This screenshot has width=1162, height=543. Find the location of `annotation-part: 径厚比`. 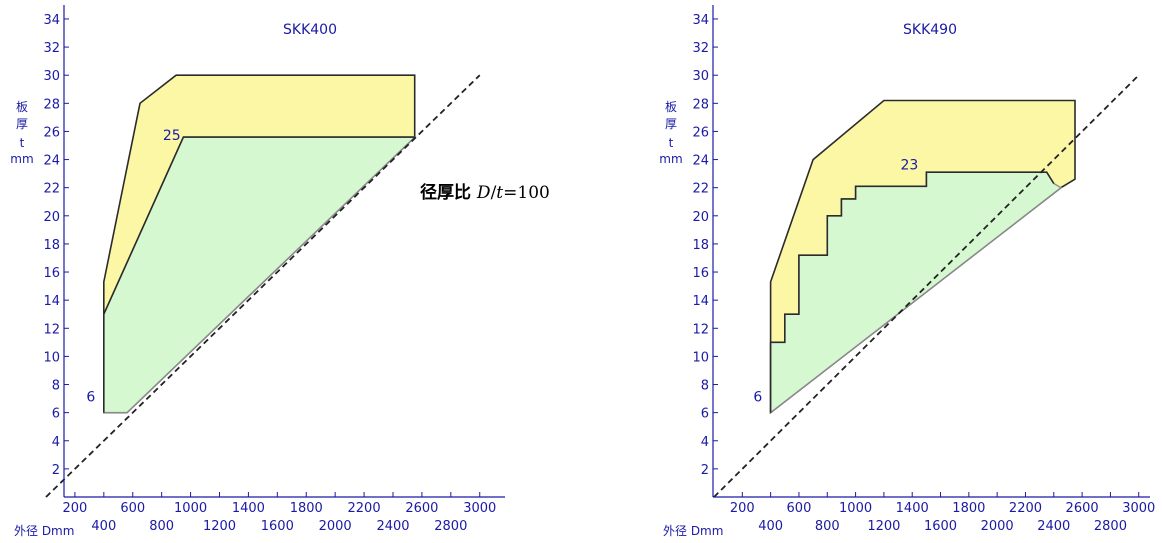

annotation-part: 径厚比 is located at coordinates (448, 192).